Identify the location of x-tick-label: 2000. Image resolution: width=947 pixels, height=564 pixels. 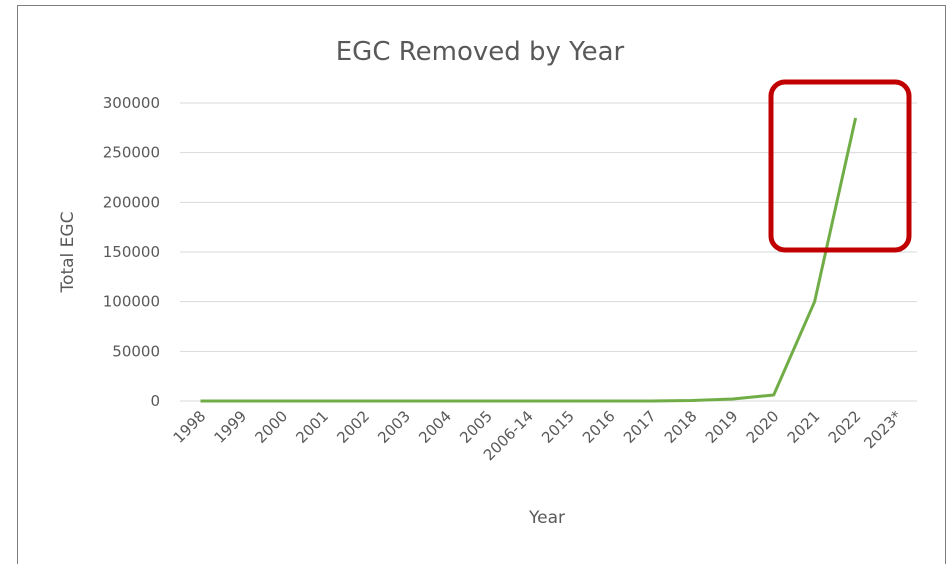
(271, 427).